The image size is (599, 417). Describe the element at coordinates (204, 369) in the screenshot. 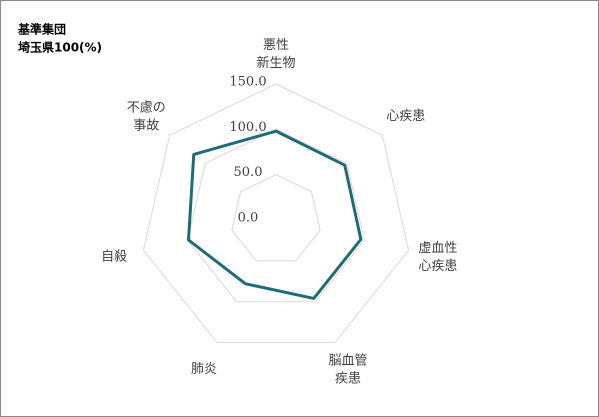

I see `category-label: 肺炎` at that location.